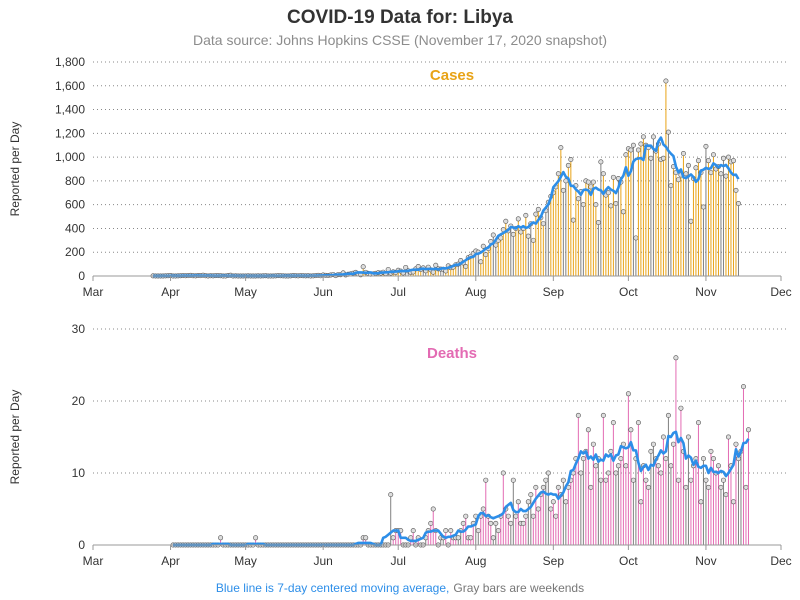 This screenshot has height=600, width=800. Describe the element at coordinates (245, 292) in the screenshot. I see `cases-xtick-label: May` at that location.